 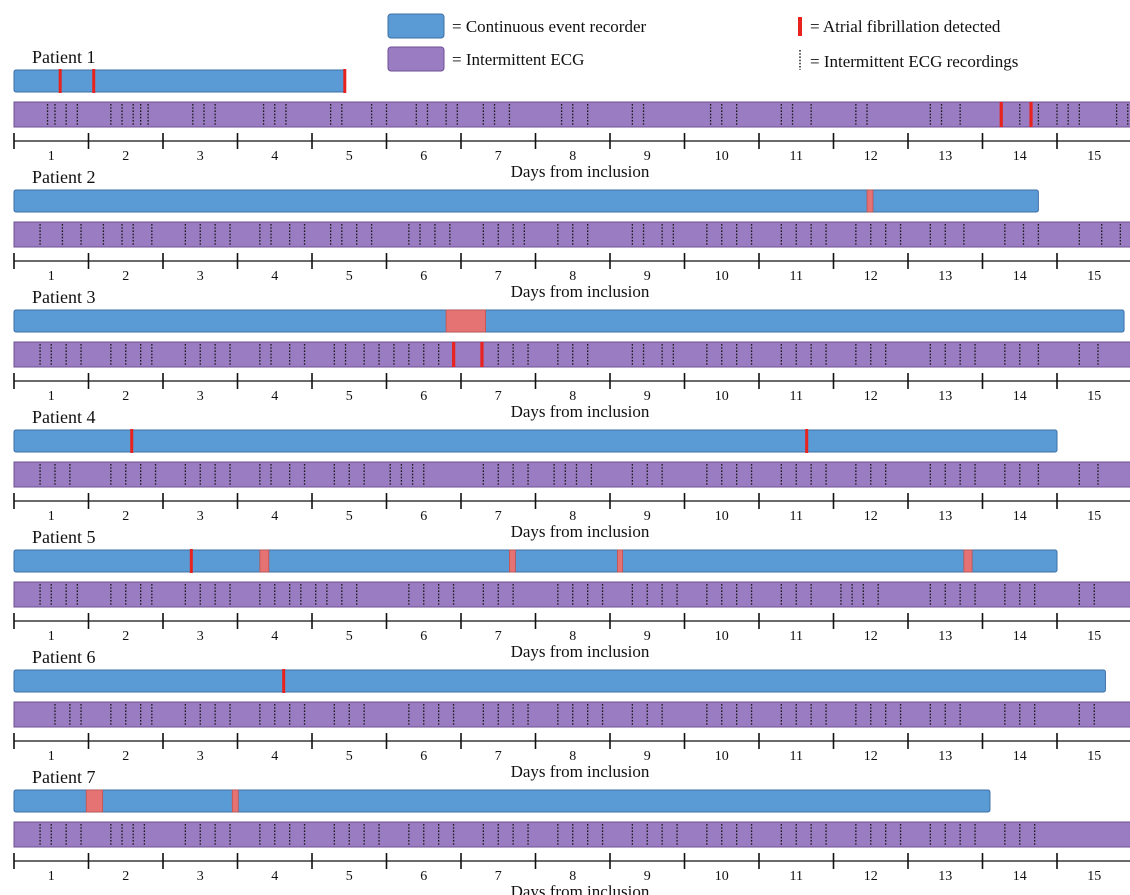 I want to click on patient-title: Patient 6, so click(x=64, y=657).